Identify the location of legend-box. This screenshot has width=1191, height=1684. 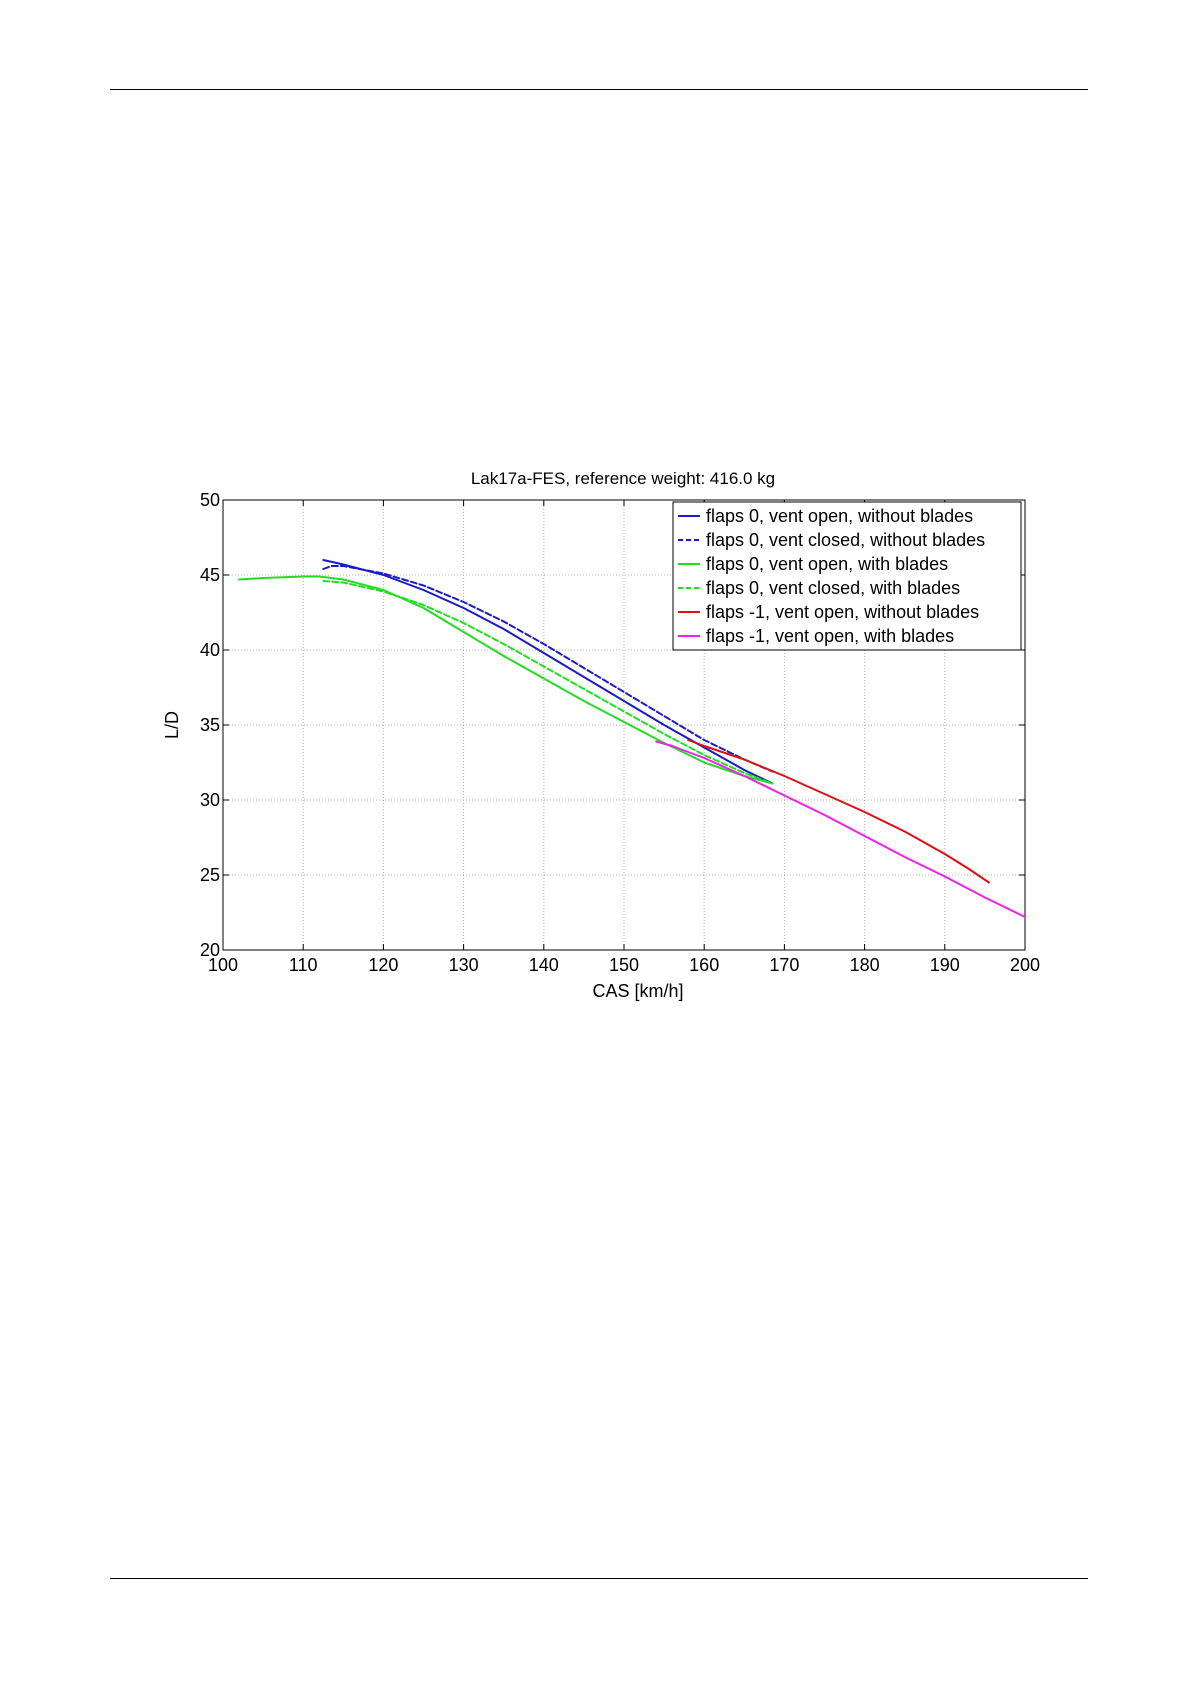
(847, 576).